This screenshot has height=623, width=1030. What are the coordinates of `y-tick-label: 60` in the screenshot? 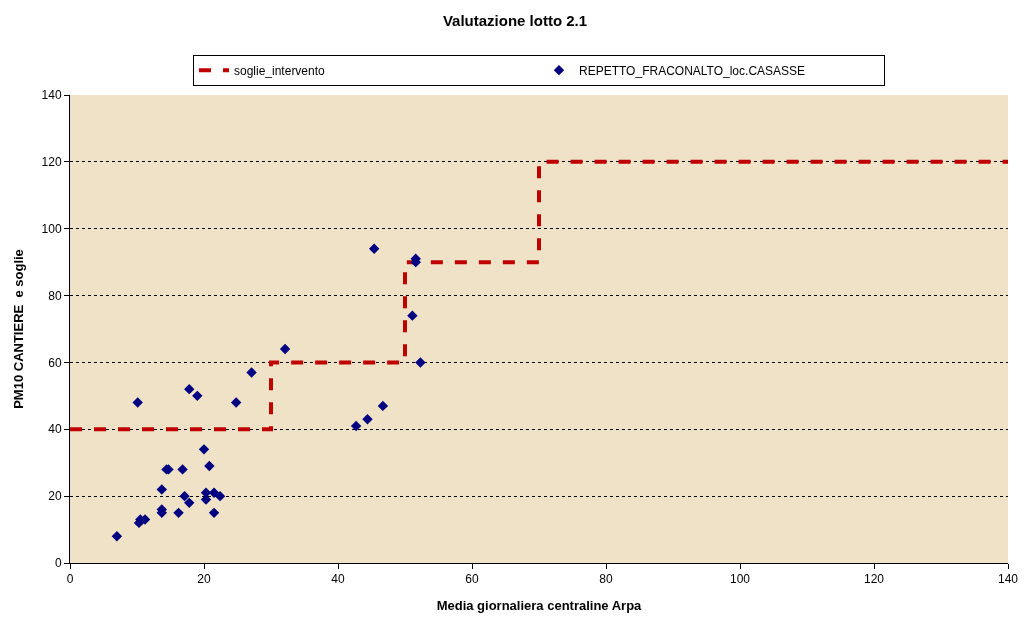 It's located at (55, 362).